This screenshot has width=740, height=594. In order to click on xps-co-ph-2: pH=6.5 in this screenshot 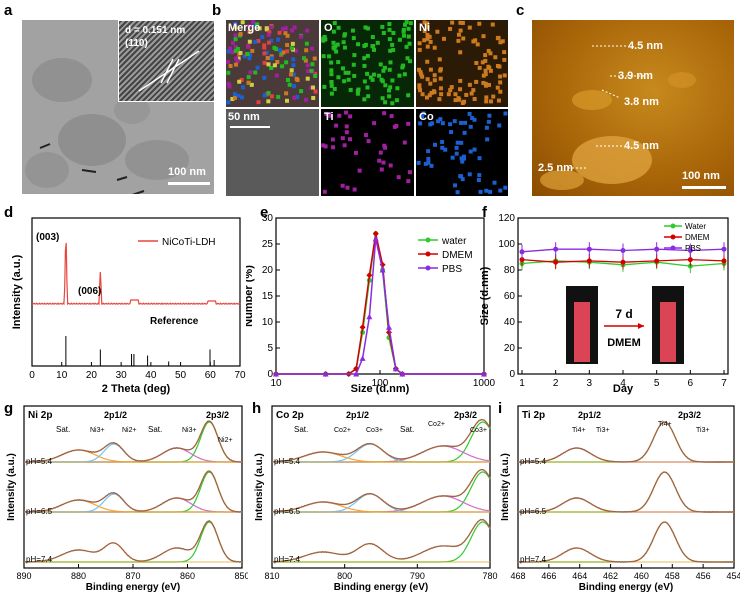, I will do `click(287, 511)`.